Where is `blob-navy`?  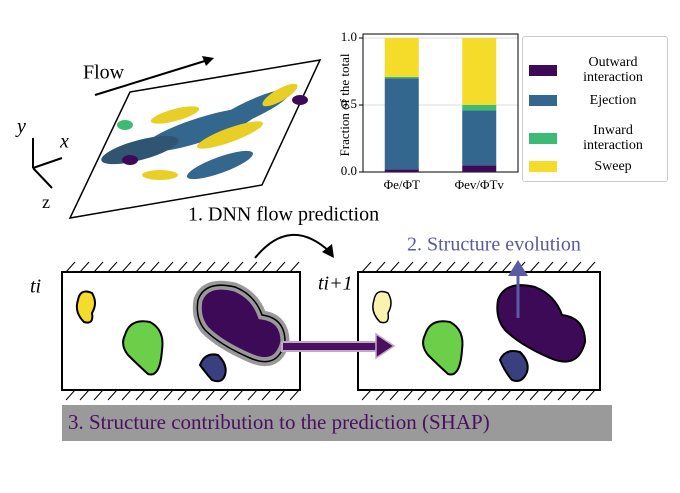
blob-navy is located at coordinates (212, 368).